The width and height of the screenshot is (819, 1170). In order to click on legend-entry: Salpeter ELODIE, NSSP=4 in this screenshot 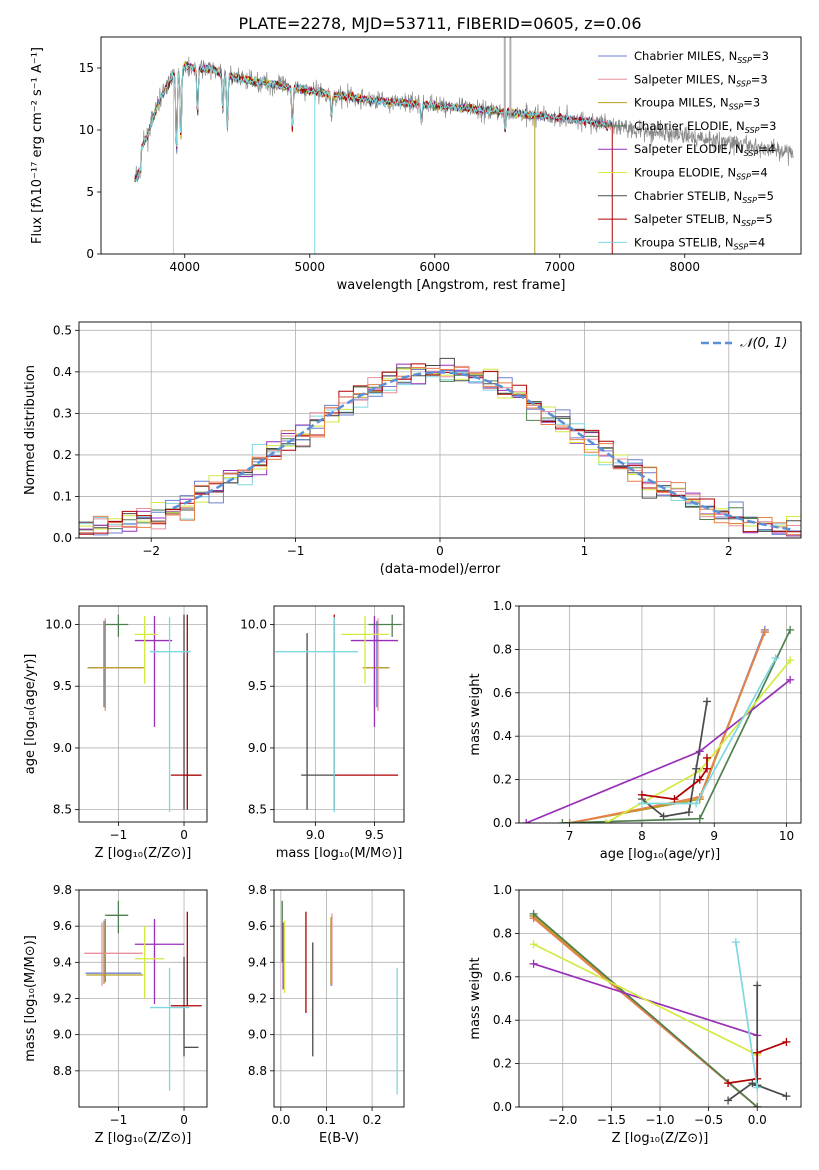, I will do `click(704, 150)`.